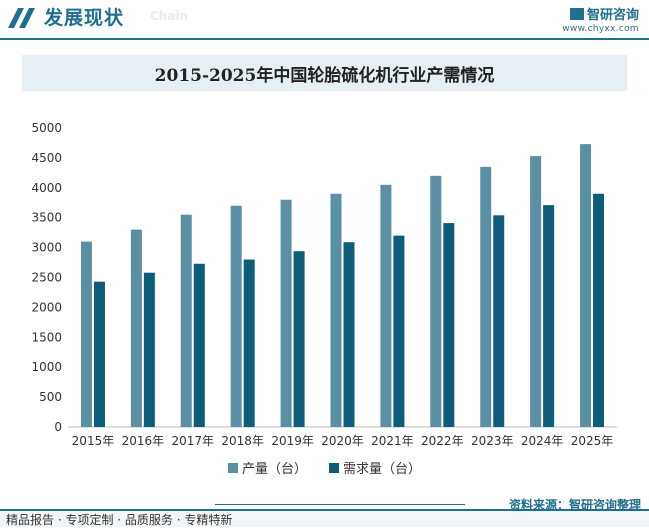 The width and height of the screenshot is (649, 528). I want to click on header: 发展现状 Chain 智研咨询 www.chyxx.com, so click(324, 18).